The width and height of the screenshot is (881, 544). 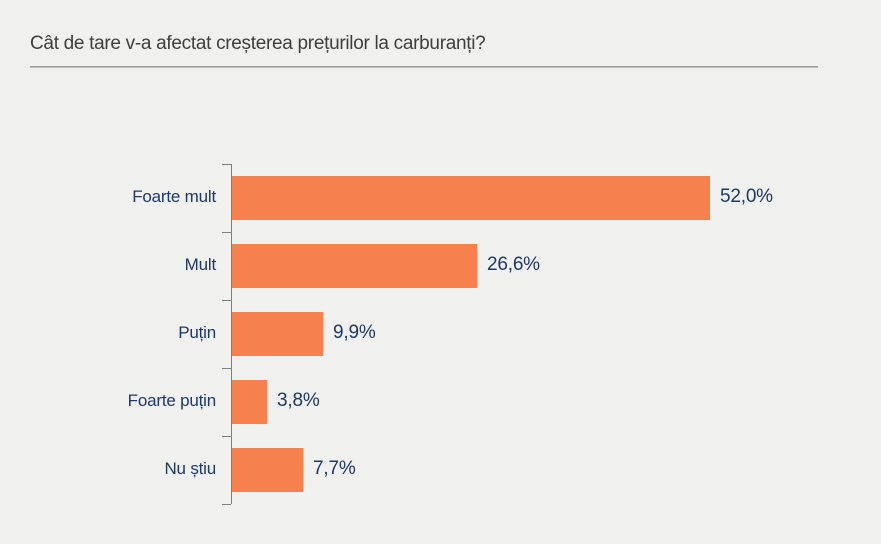 What do you see at coordinates (172, 400) in the screenshot?
I see `category-label: Foarte puțin` at bounding box center [172, 400].